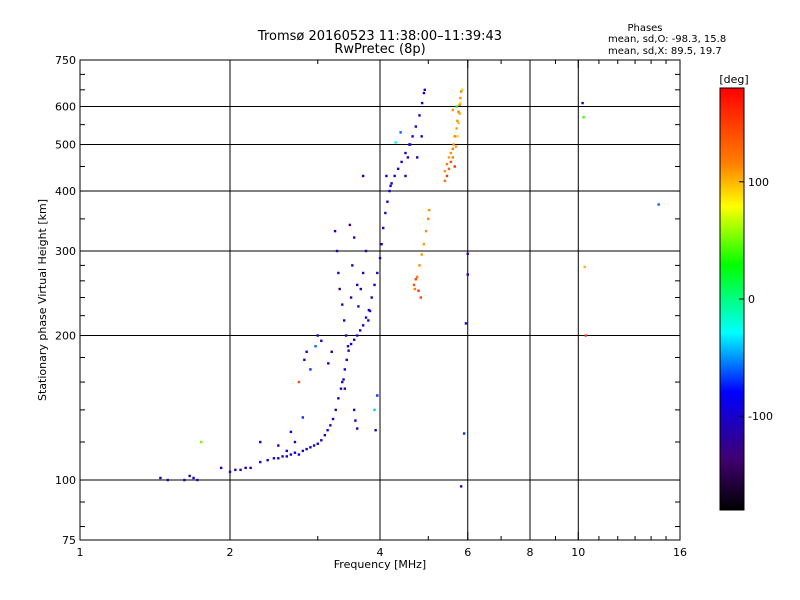  Describe the element at coordinates (65, 145) in the screenshot. I see `y-tick-label: 500` at that location.